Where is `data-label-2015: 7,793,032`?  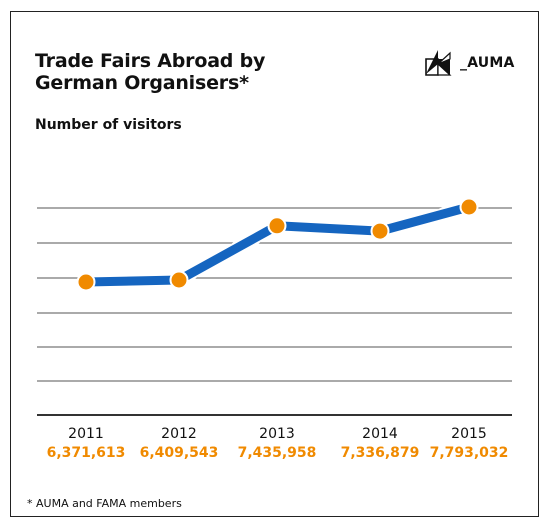 data-label-2015: 7,793,032 is located at coordinates (469, 453).